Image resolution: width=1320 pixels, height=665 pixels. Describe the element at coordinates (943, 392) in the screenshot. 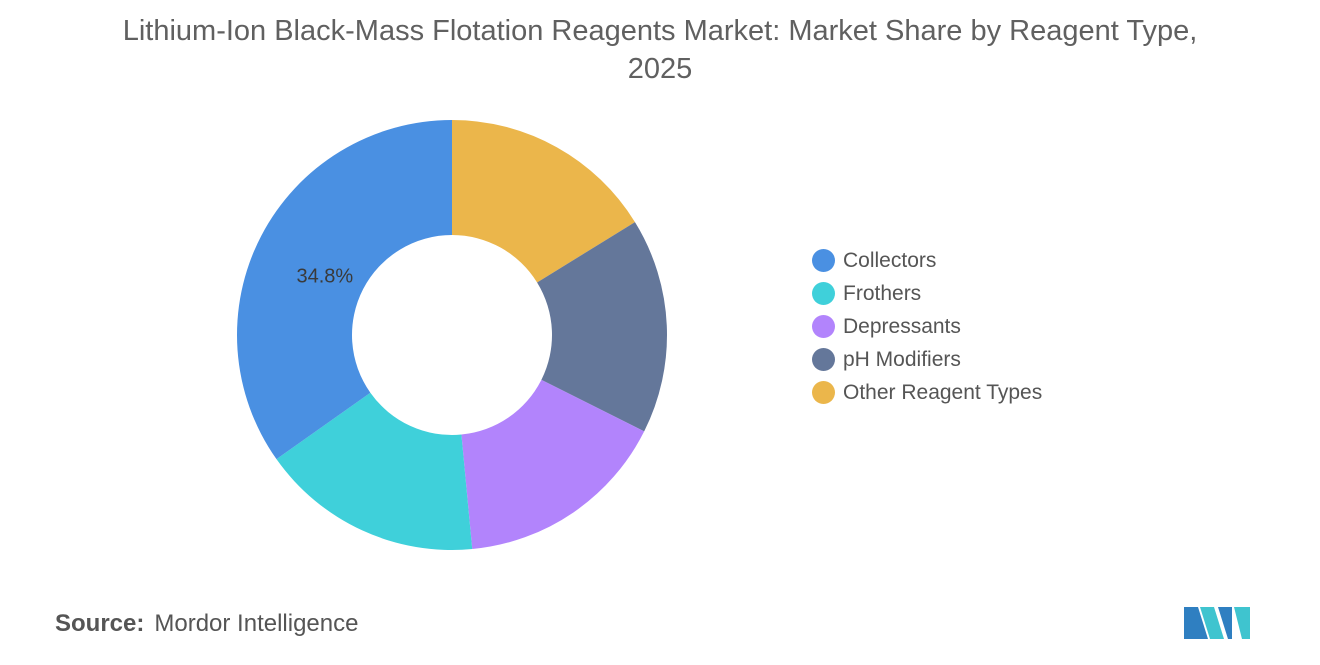

I see `legend-label: Other Reagent Types` at that location.